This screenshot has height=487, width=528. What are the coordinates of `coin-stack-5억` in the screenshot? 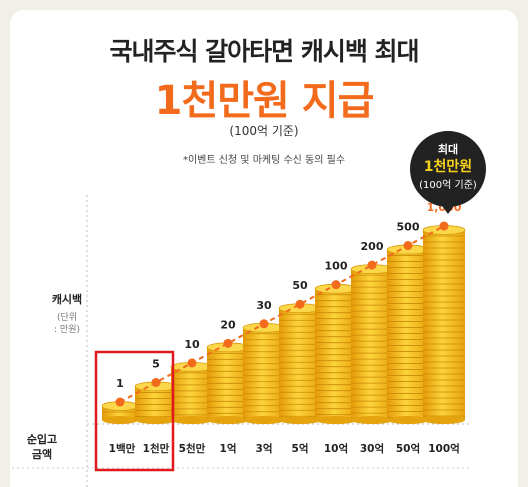 It's located at (300, 363).